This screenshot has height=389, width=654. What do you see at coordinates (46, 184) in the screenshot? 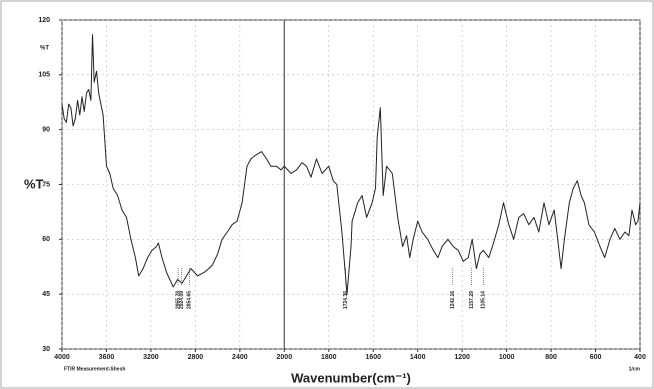
I see `y-tick-label: 75` at bounding box center [46, 184].